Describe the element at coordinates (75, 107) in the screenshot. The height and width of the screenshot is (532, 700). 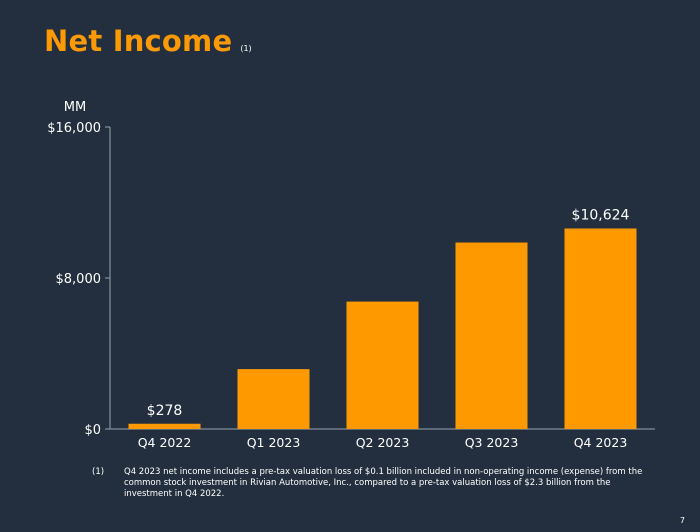
I see `y-axis-unit-label: MM` at that location.